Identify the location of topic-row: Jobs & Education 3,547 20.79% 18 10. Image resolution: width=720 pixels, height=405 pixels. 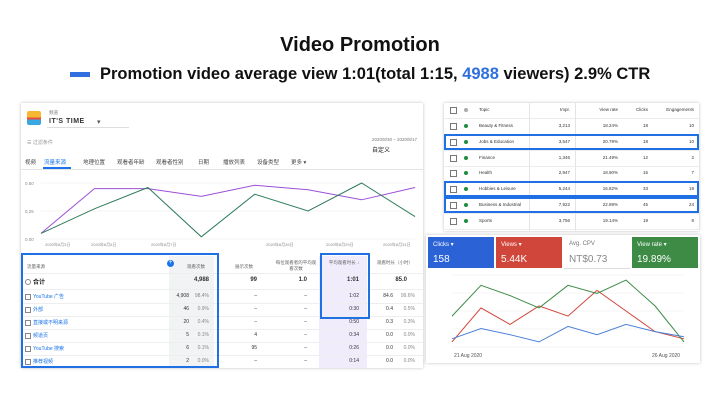
(571, 143).